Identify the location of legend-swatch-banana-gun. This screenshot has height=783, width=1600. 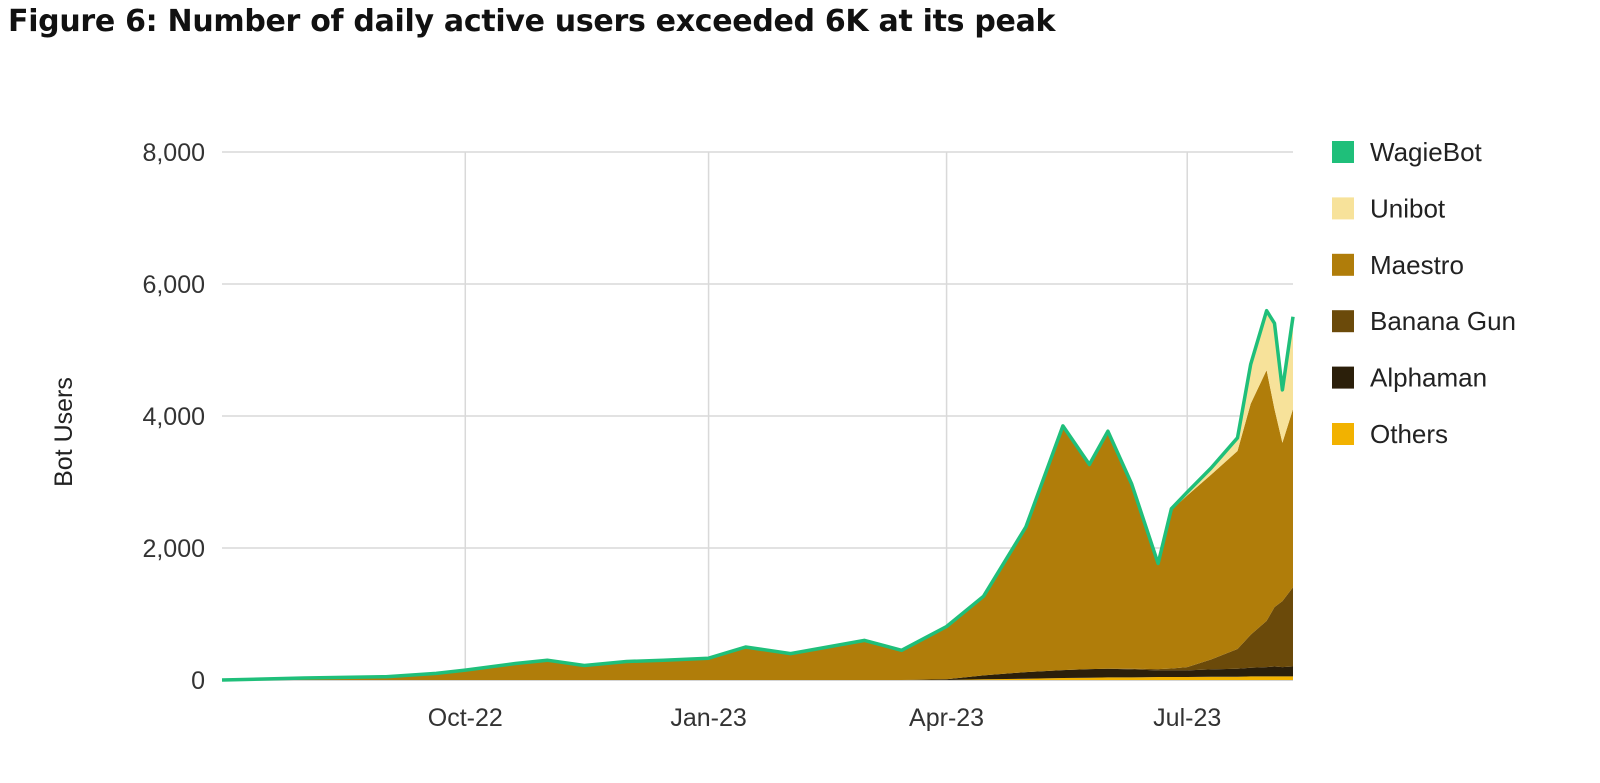
(1343, 321).